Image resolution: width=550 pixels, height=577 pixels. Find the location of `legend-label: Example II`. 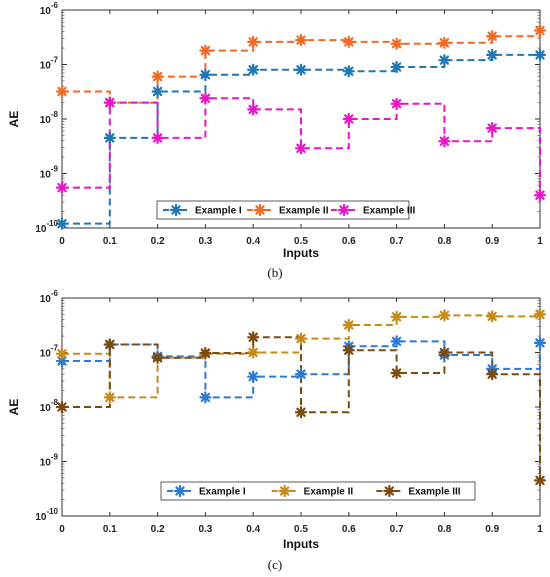

legend-label: Example II is located at coordinates (304, 211).